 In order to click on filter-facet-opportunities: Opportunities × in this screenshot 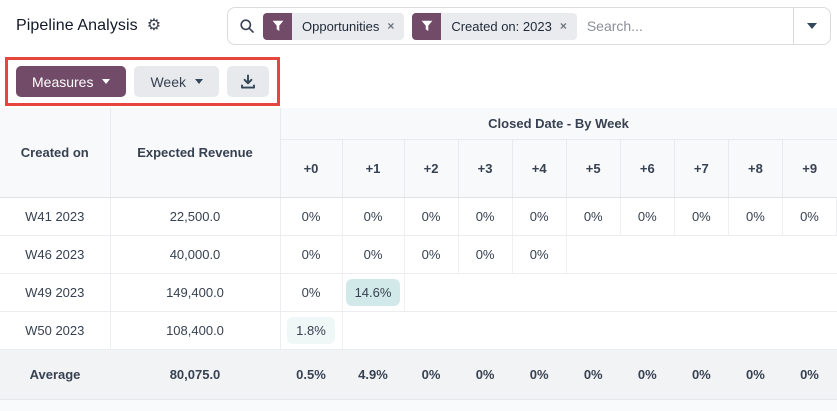, I will do `click(334, 26)`.